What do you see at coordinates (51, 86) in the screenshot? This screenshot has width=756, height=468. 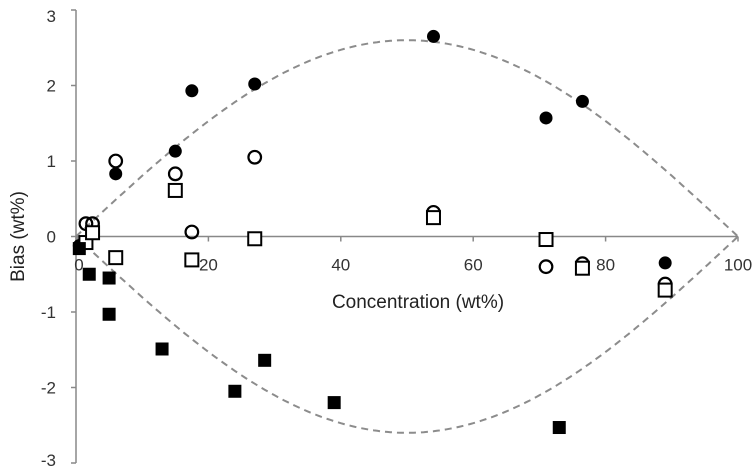 I see `y-tick-label: 2` at bounding box center [51, 86].